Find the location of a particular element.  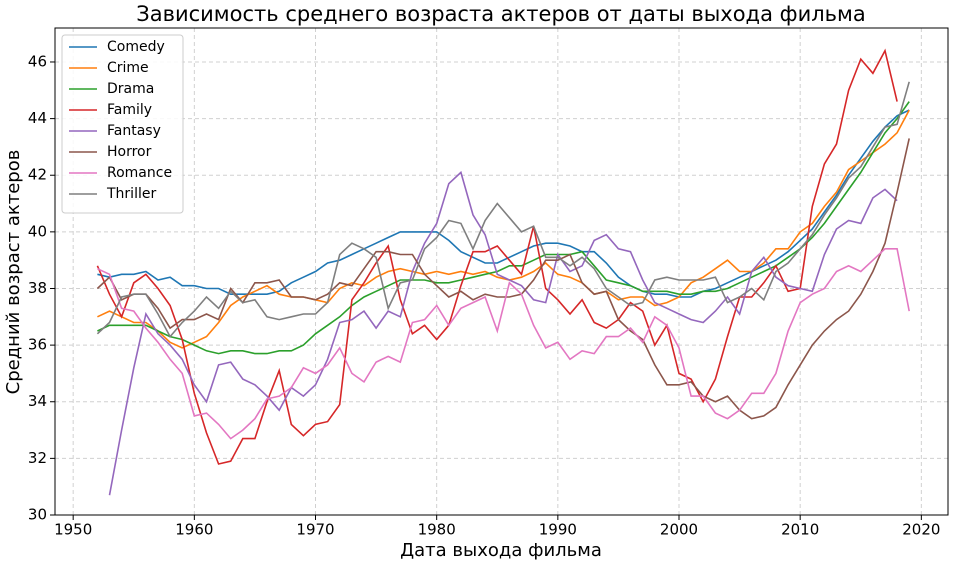

y-tick-label: 38 is located at coordinates (37, 288).